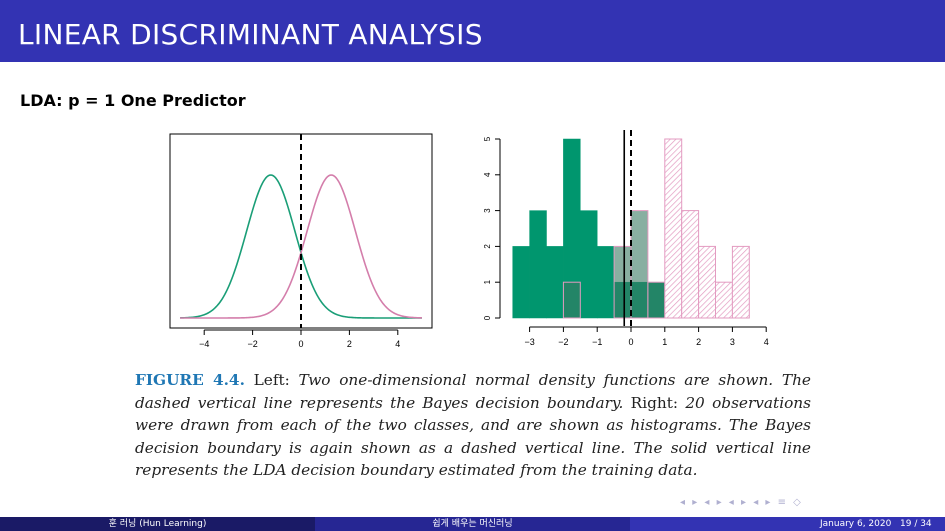 The height and width of the screenshot is (531, 945). What do you see at coordinates (204, 344) in the screenshot?
I see `left-x-tick-label: −4` at bounding box center [204, 344].